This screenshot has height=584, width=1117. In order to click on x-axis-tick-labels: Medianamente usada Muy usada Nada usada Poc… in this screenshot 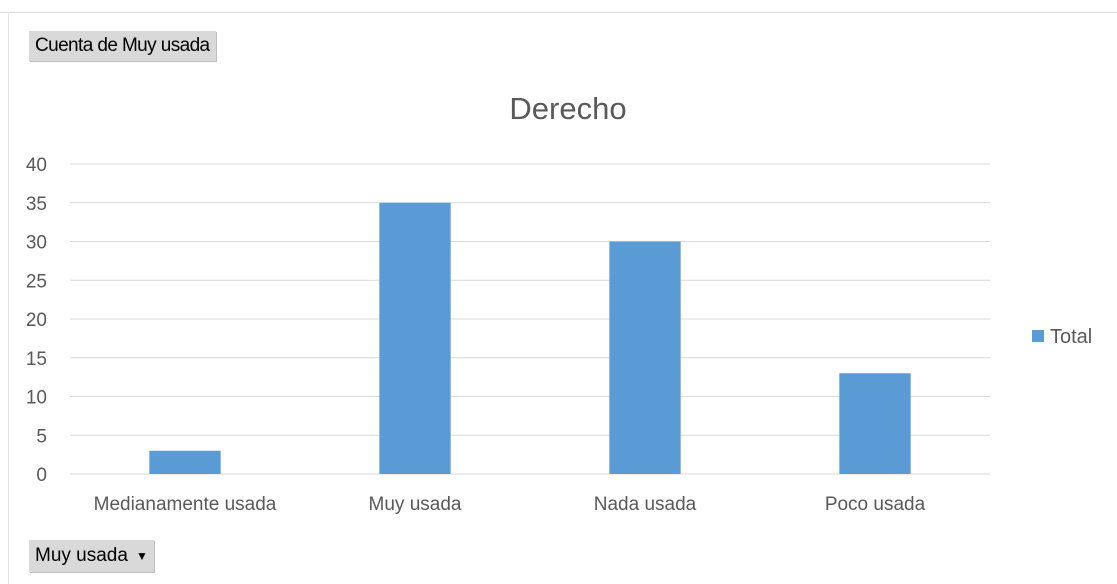, I will do `click(510, 504)`.